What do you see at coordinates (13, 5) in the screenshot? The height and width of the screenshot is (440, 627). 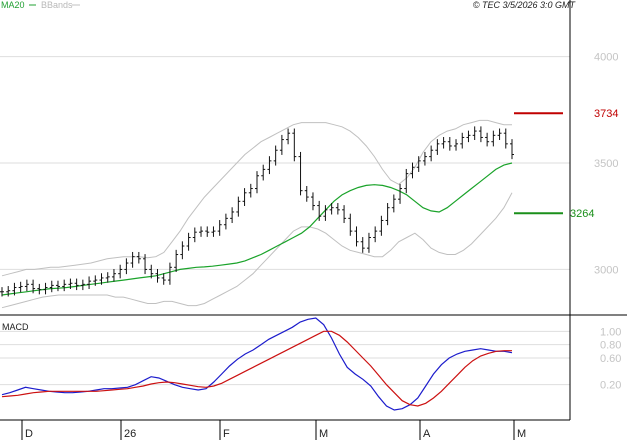 I see `legend-ma20: MA20` at bounding box center [13, 5].